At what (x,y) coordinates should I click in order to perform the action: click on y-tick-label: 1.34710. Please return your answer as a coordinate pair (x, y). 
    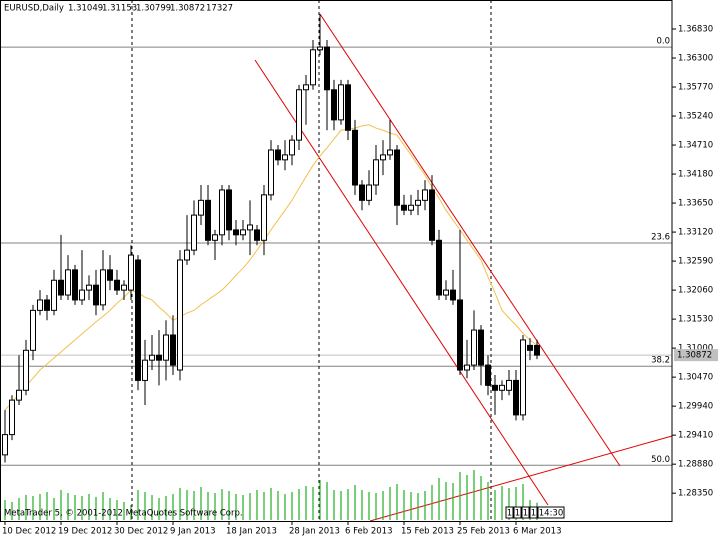
    Looking at the image, I should click on (695, 146).